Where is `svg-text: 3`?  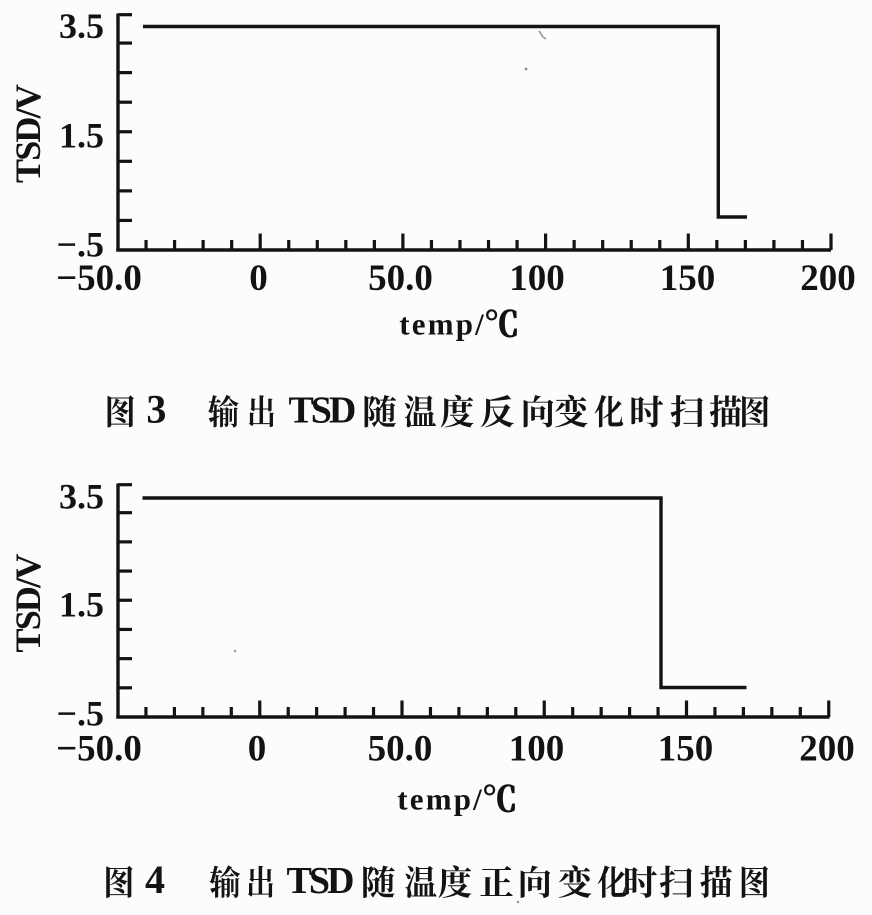 svg-text: 3 is located at coordinates (156, 409).